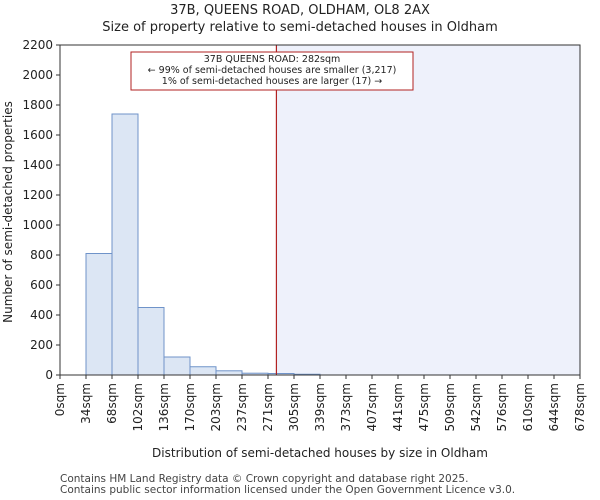 The height and width of the screenshot is (500, 600). Describe the element at coordinates (398, 407) in the screenshot. I see `x-tick-label: 441sqm` at that location.